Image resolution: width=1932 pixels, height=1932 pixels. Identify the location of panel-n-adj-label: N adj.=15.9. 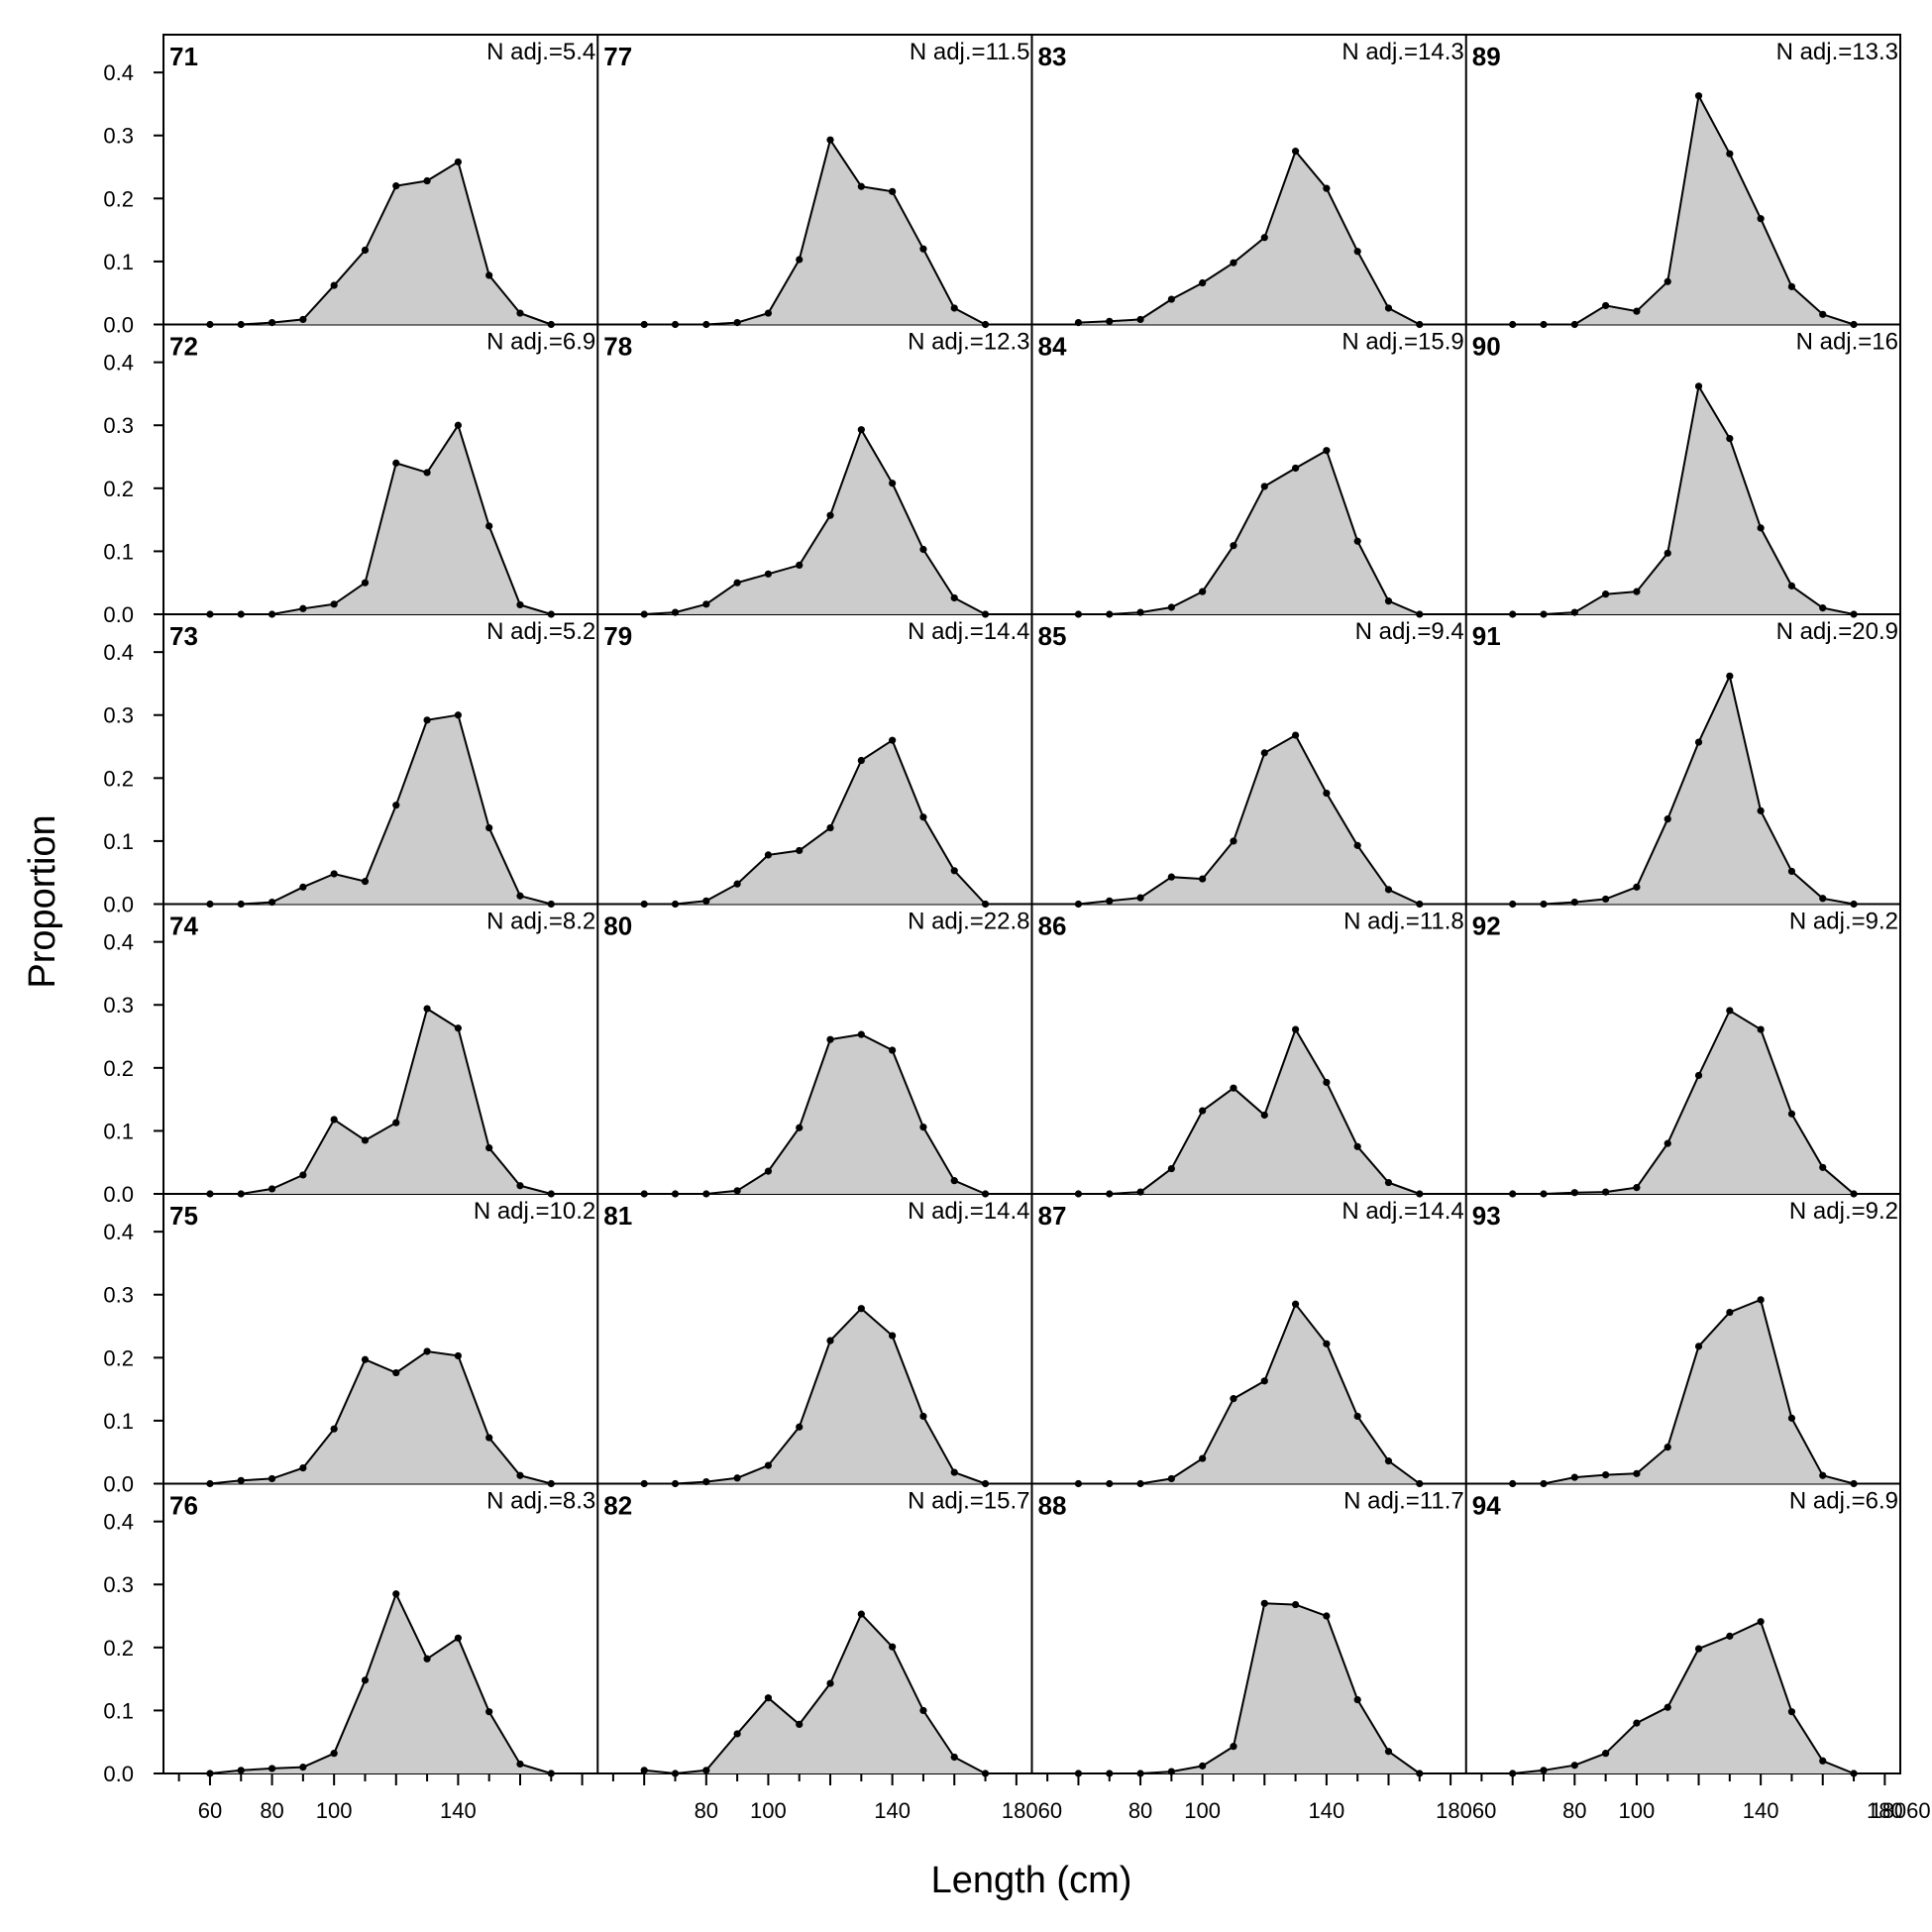
(1403, 343).